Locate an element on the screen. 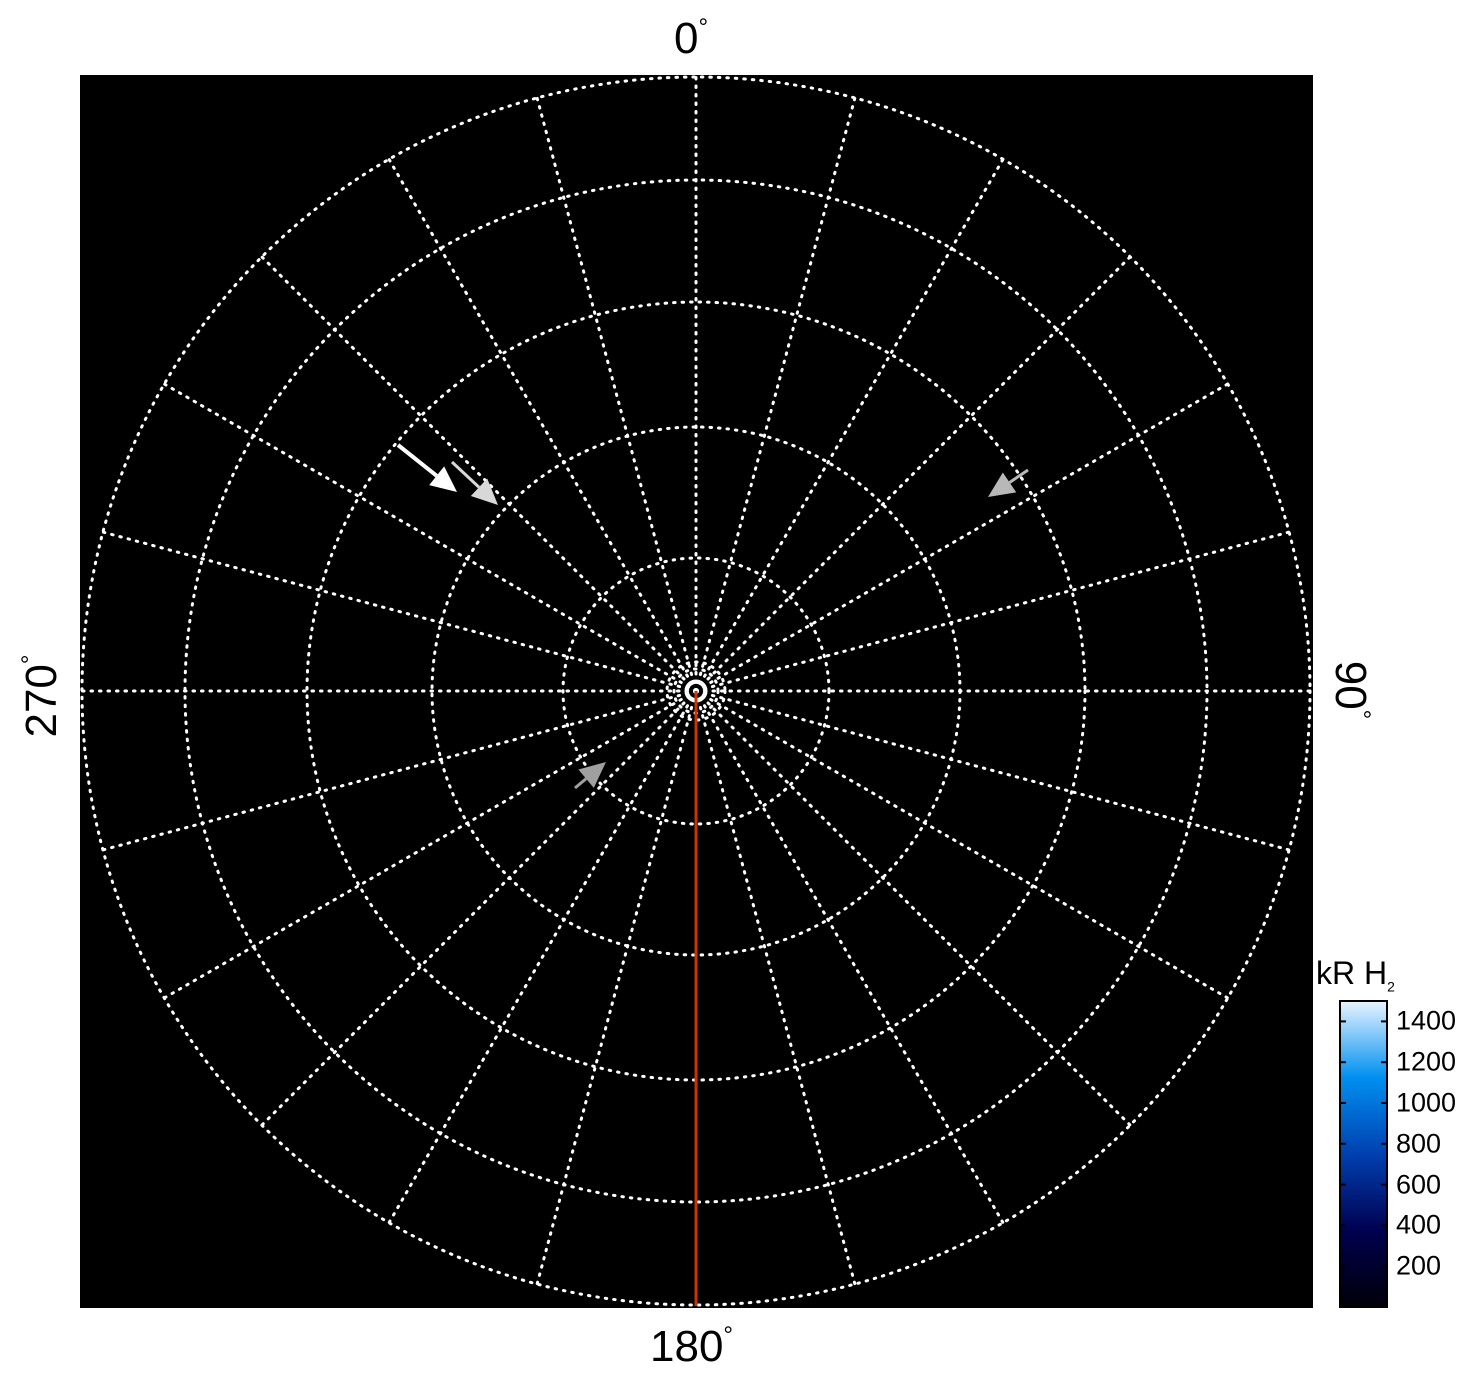 Image resolution: width=1481 pixels, height=1384 pixels. latitude-circle is located at coordinates (696, 691).